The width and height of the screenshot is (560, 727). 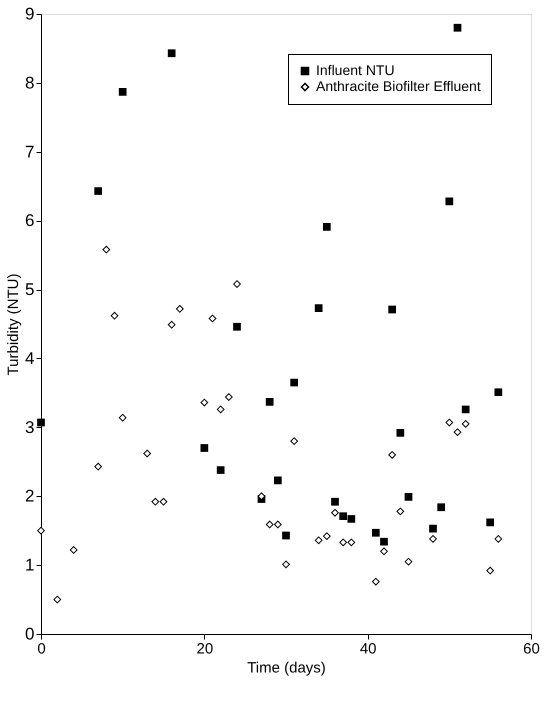 I want to click on y-tick-label: 7, so click(x=29, y=152).